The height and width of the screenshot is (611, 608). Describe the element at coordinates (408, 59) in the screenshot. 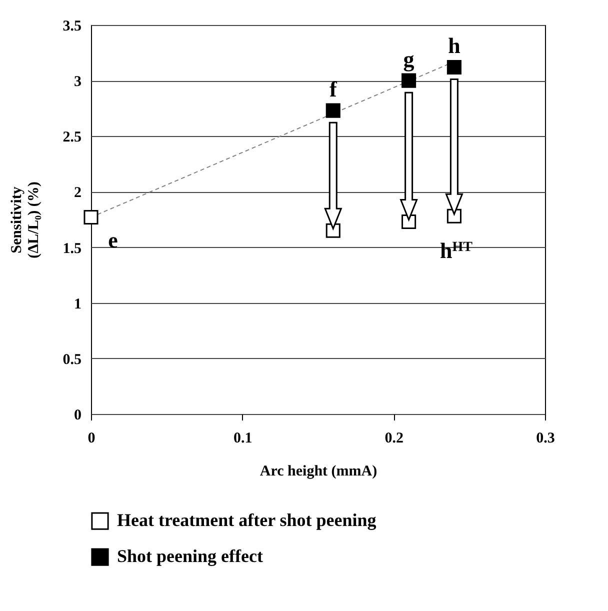

I see `annotation: g` at that location.